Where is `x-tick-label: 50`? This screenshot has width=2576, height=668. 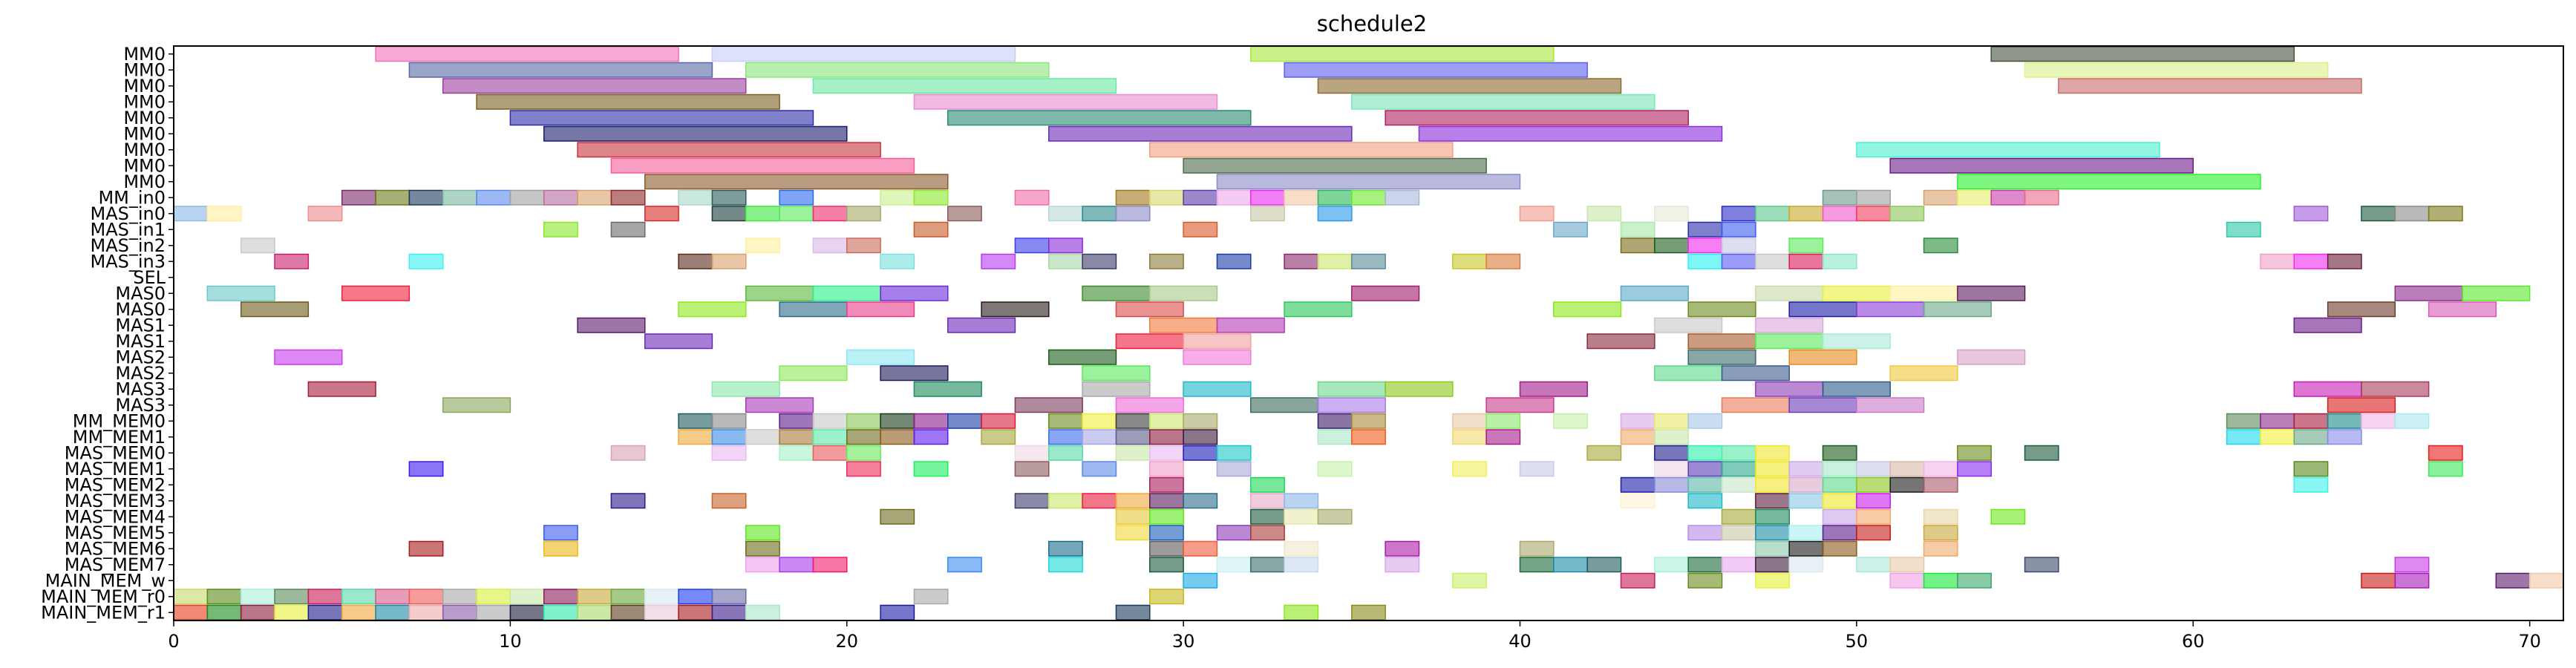
x-tick-label: 50 is located at coordinates (1857, 642).